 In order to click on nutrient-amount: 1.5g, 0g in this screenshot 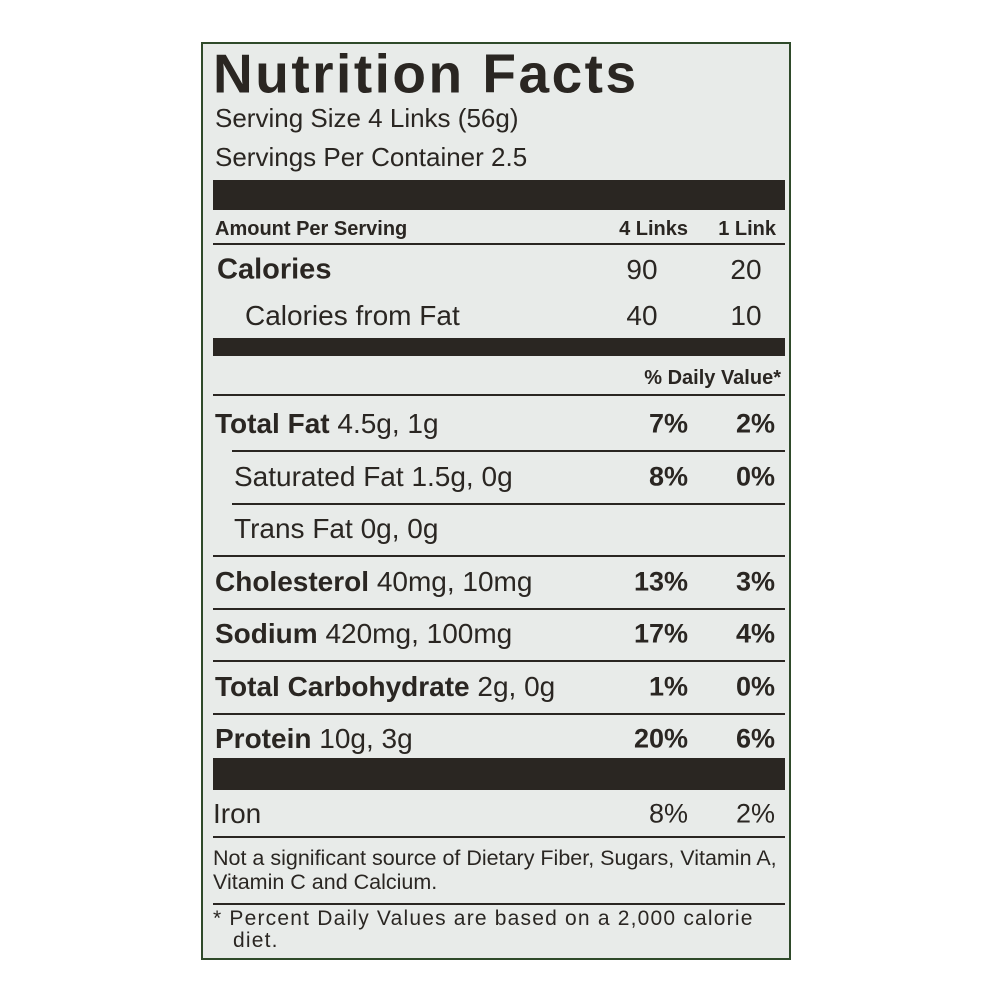, I will do `click(462, 476)`.